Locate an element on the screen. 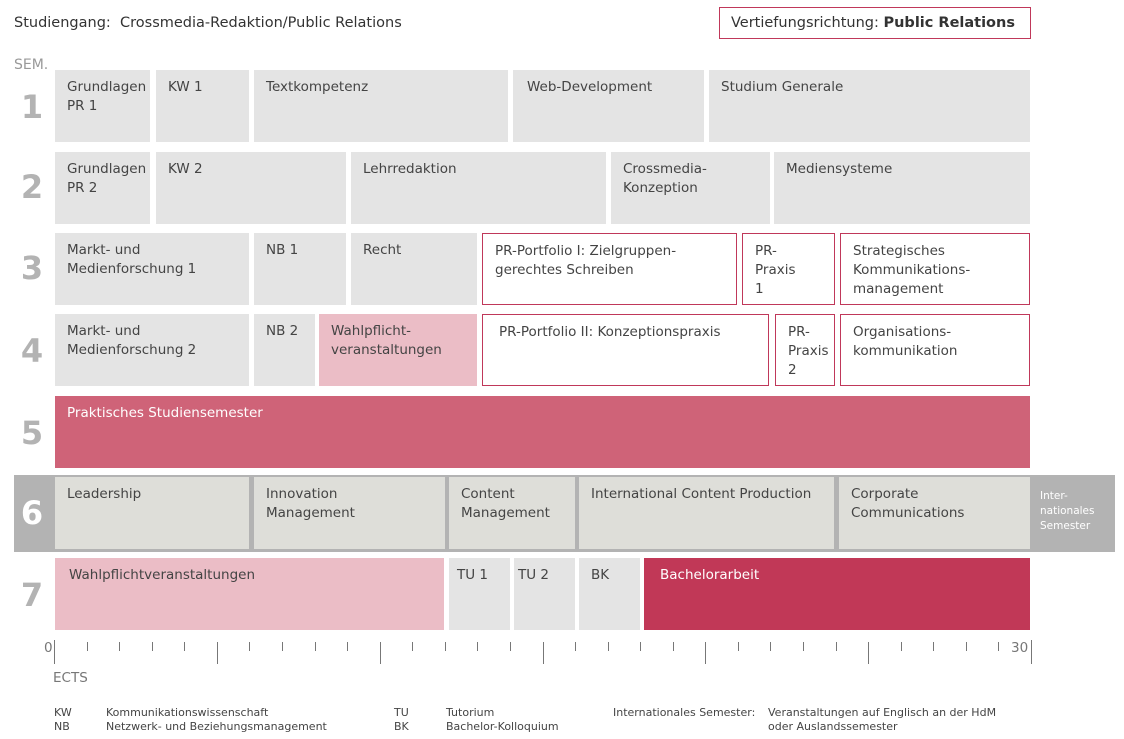 This screenshot has width=1124, height=739. course-grundlagen-pr-2: Grundlagen PR 2 is located at coordinates (102, 188).